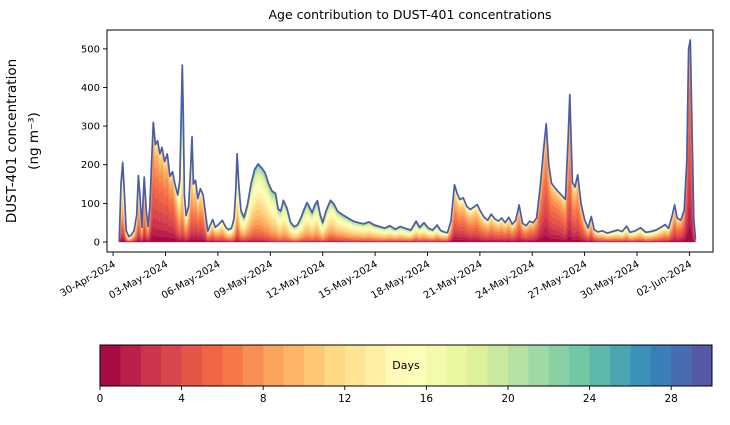 This screenshot has width=730, height=425. I want to click on y-tick-label: 200, so click(90, 165).